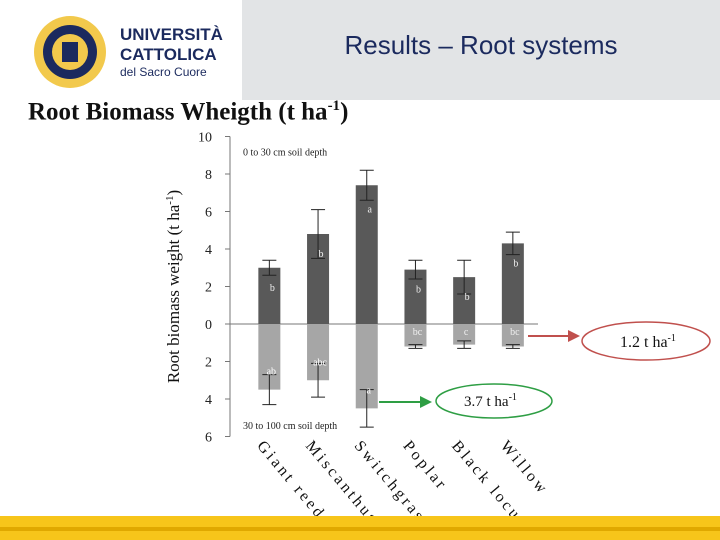 The image size is (720, 540). Describe the element at coordinates (173, 293) in the screenshot. I see `y-axis-title-text: Root biomass weight (t ha` at that location.